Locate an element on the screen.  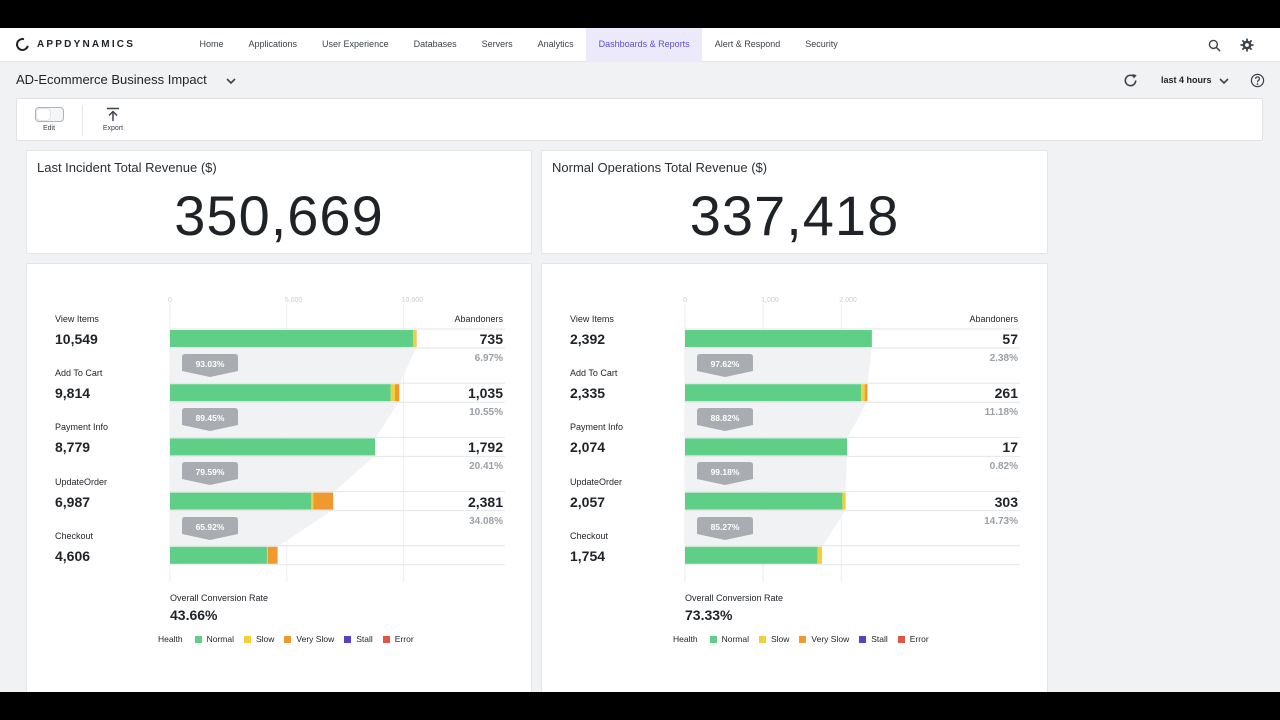
kpi-value: 337,418 is located at coordinates (794, 215).